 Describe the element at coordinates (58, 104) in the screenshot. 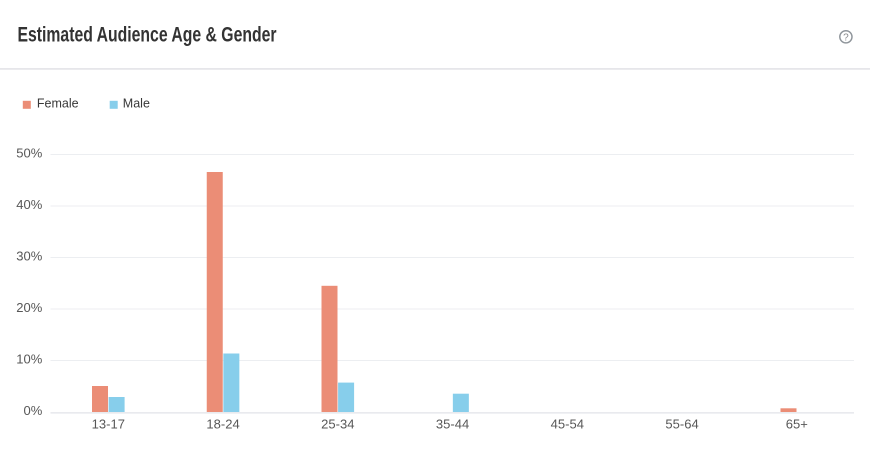

I see `svg-text: Female` at that location.